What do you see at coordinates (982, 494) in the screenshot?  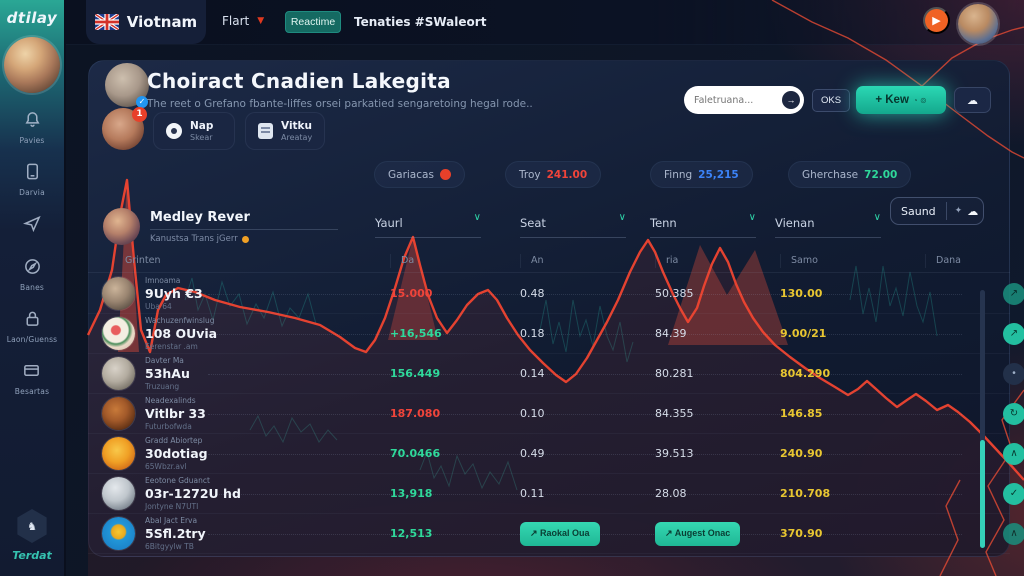 I see `scrollbar-thumb` at bounding box center [982, 494].